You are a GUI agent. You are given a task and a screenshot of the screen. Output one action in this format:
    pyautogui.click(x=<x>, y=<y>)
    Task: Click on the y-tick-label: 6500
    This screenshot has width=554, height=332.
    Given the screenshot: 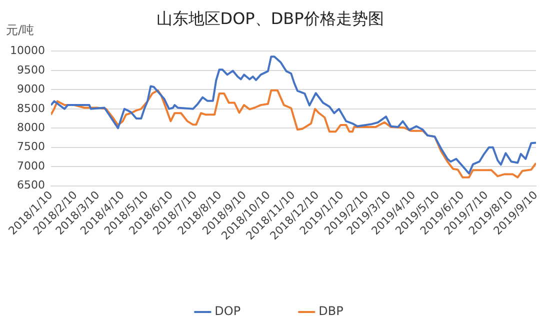 What is the action you would take?
    pyautogui.click(x=30, y=185)
    